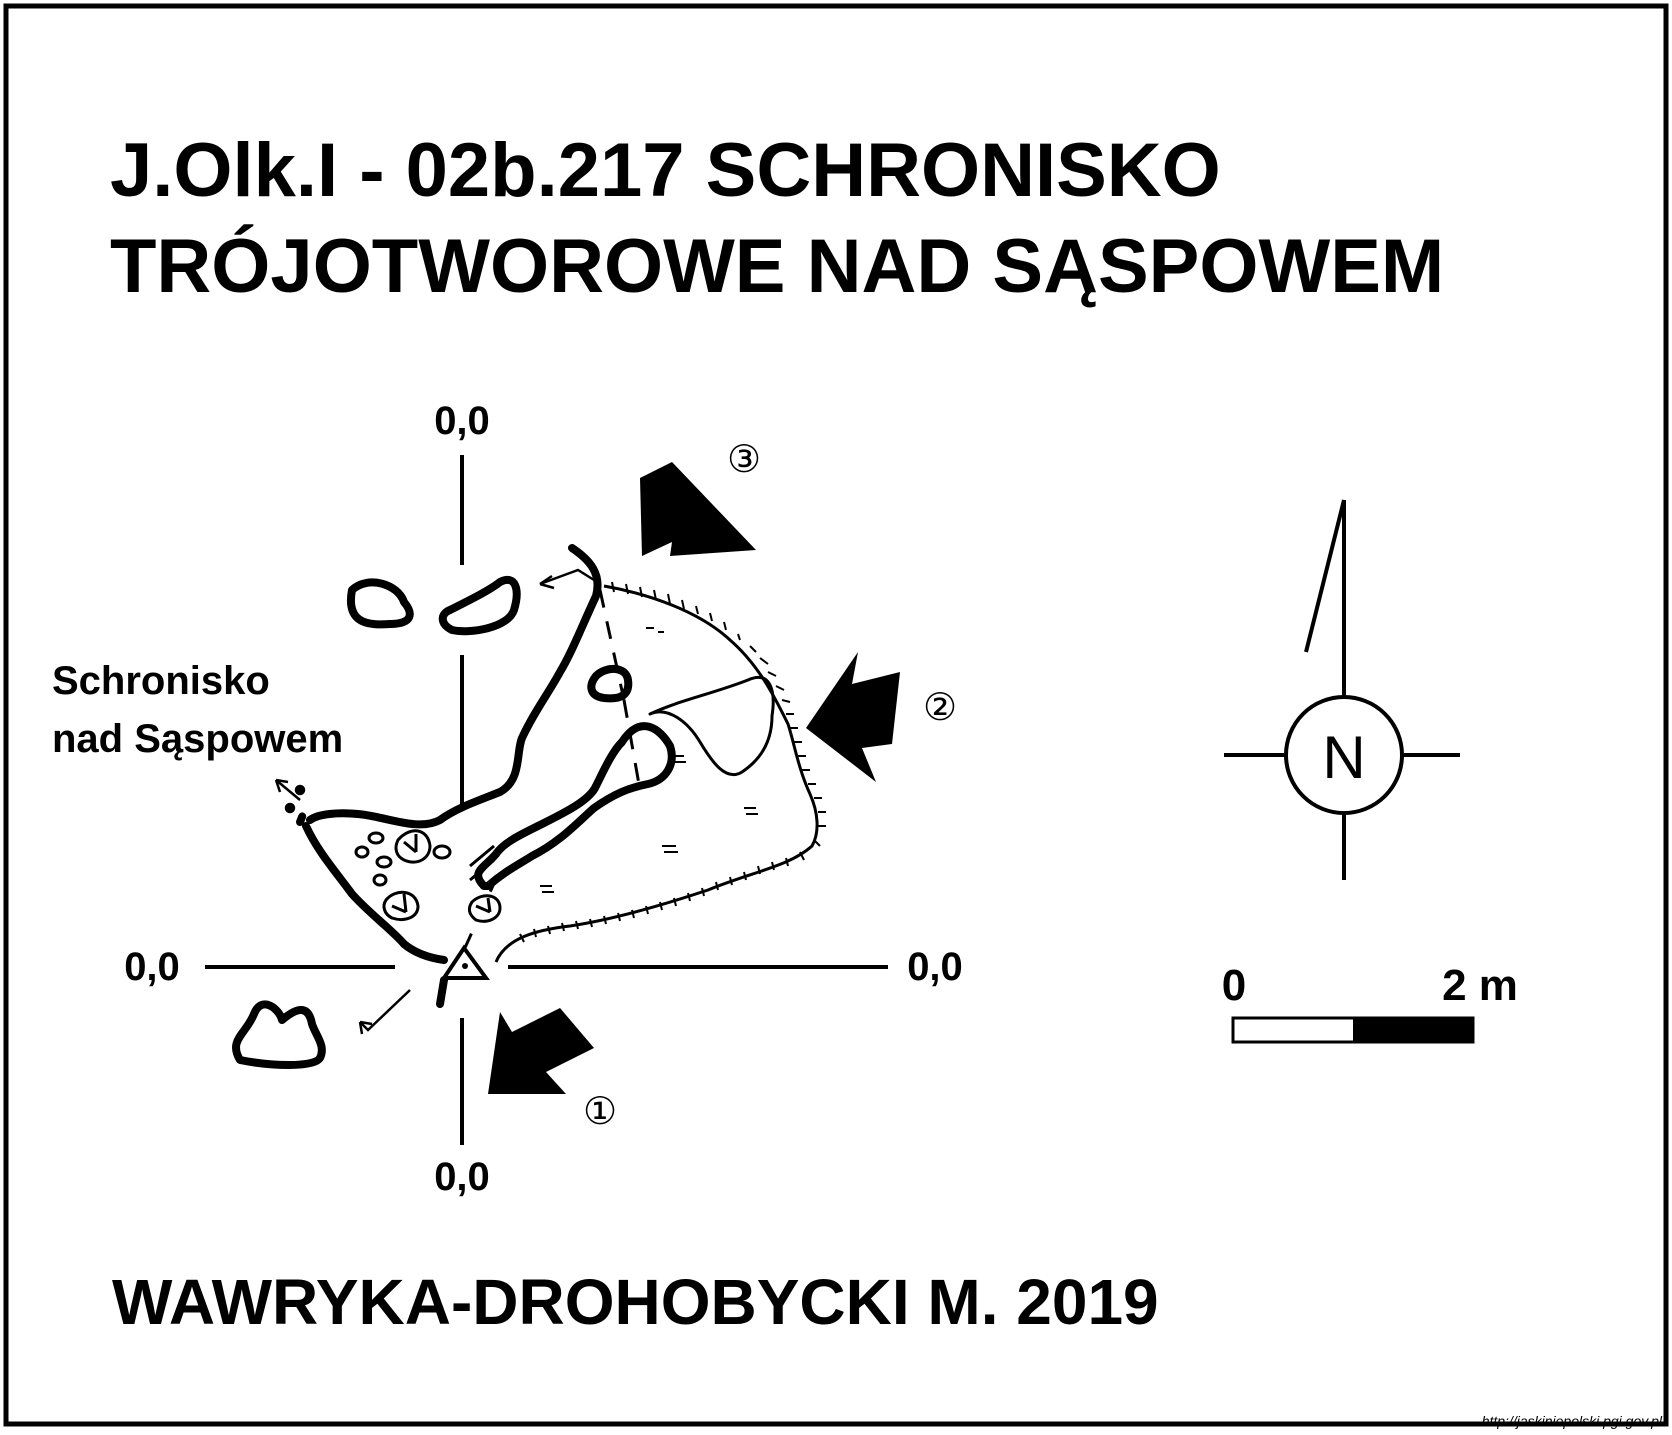 The image size is (1672, 1435). Describe the element at coordinates (152, 967) in the screenshot. I see `coord-label-left: 0,0` at that location.